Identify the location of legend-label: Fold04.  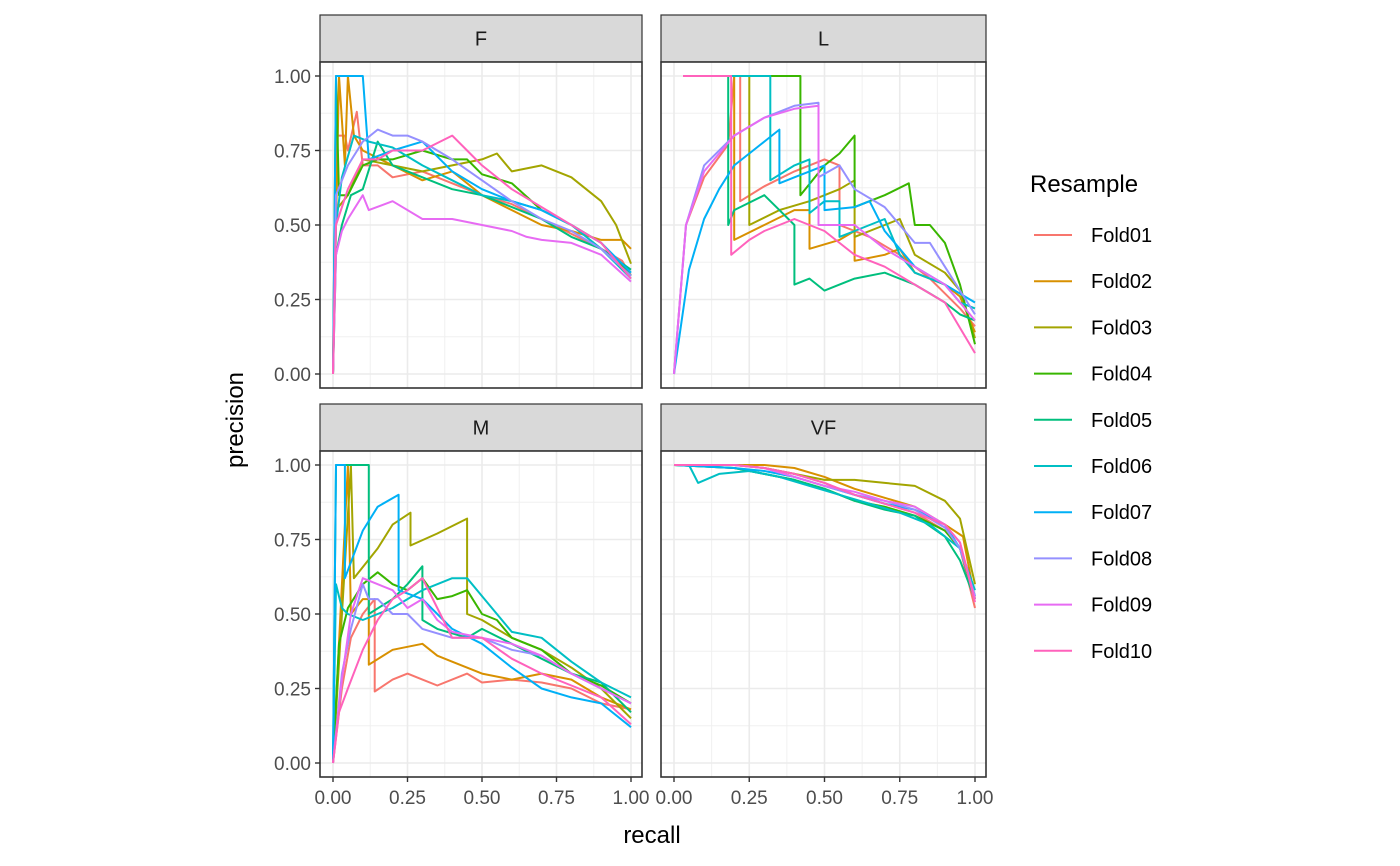
(1121, 375).